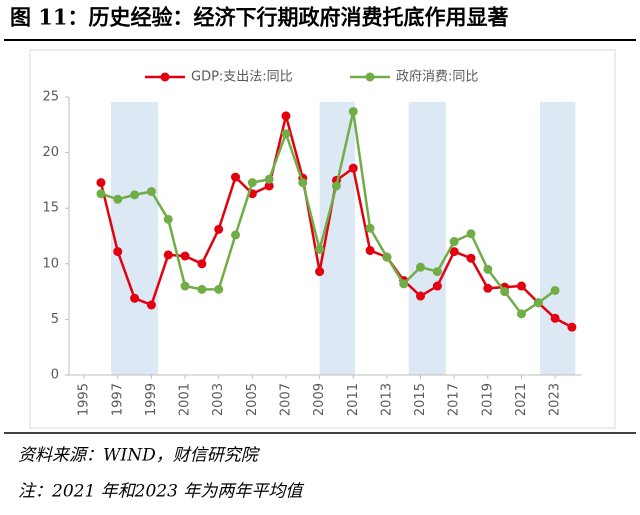 The width and height of the screenshot is (640, 515). I want to click on y-tick-label: 10, so click(50, 263).